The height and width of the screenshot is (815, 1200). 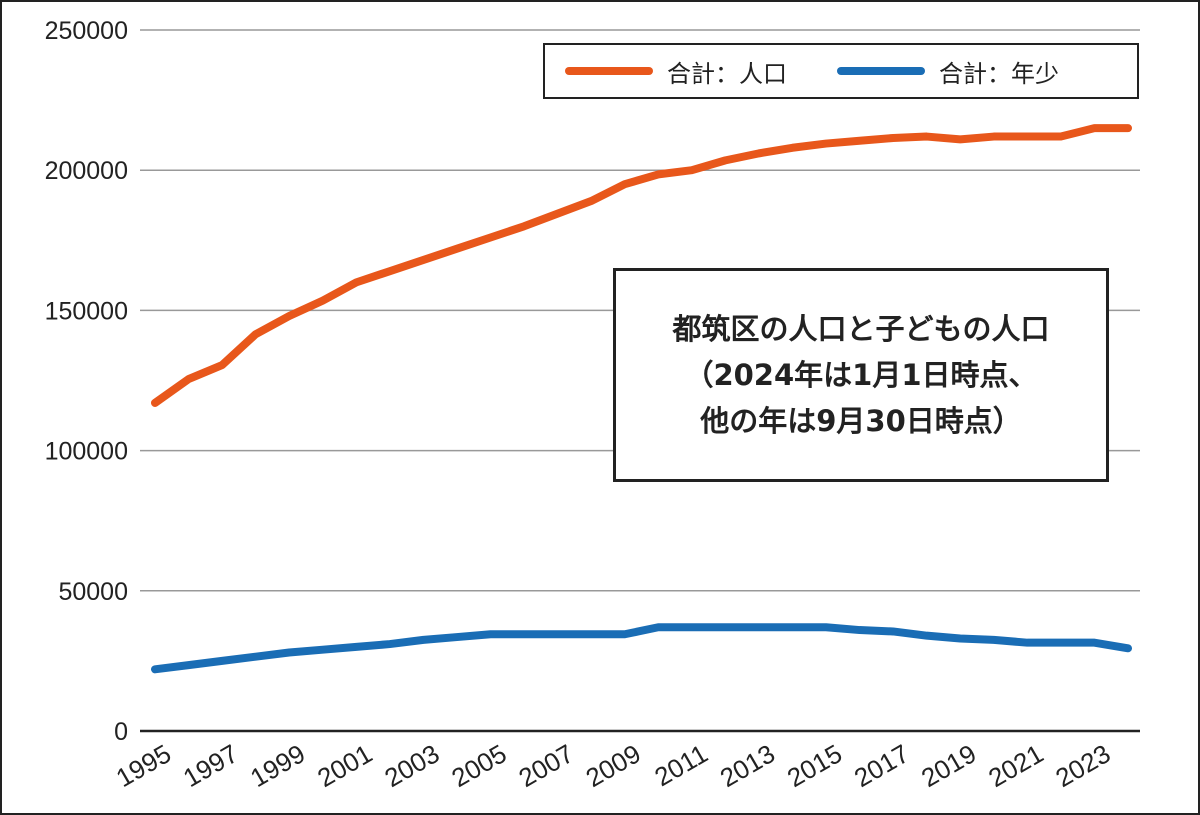 What do you see at coordinates (948, 765) in the screenshot?
I see `x-tick-label: 2019` at bounding box center [948, 765].